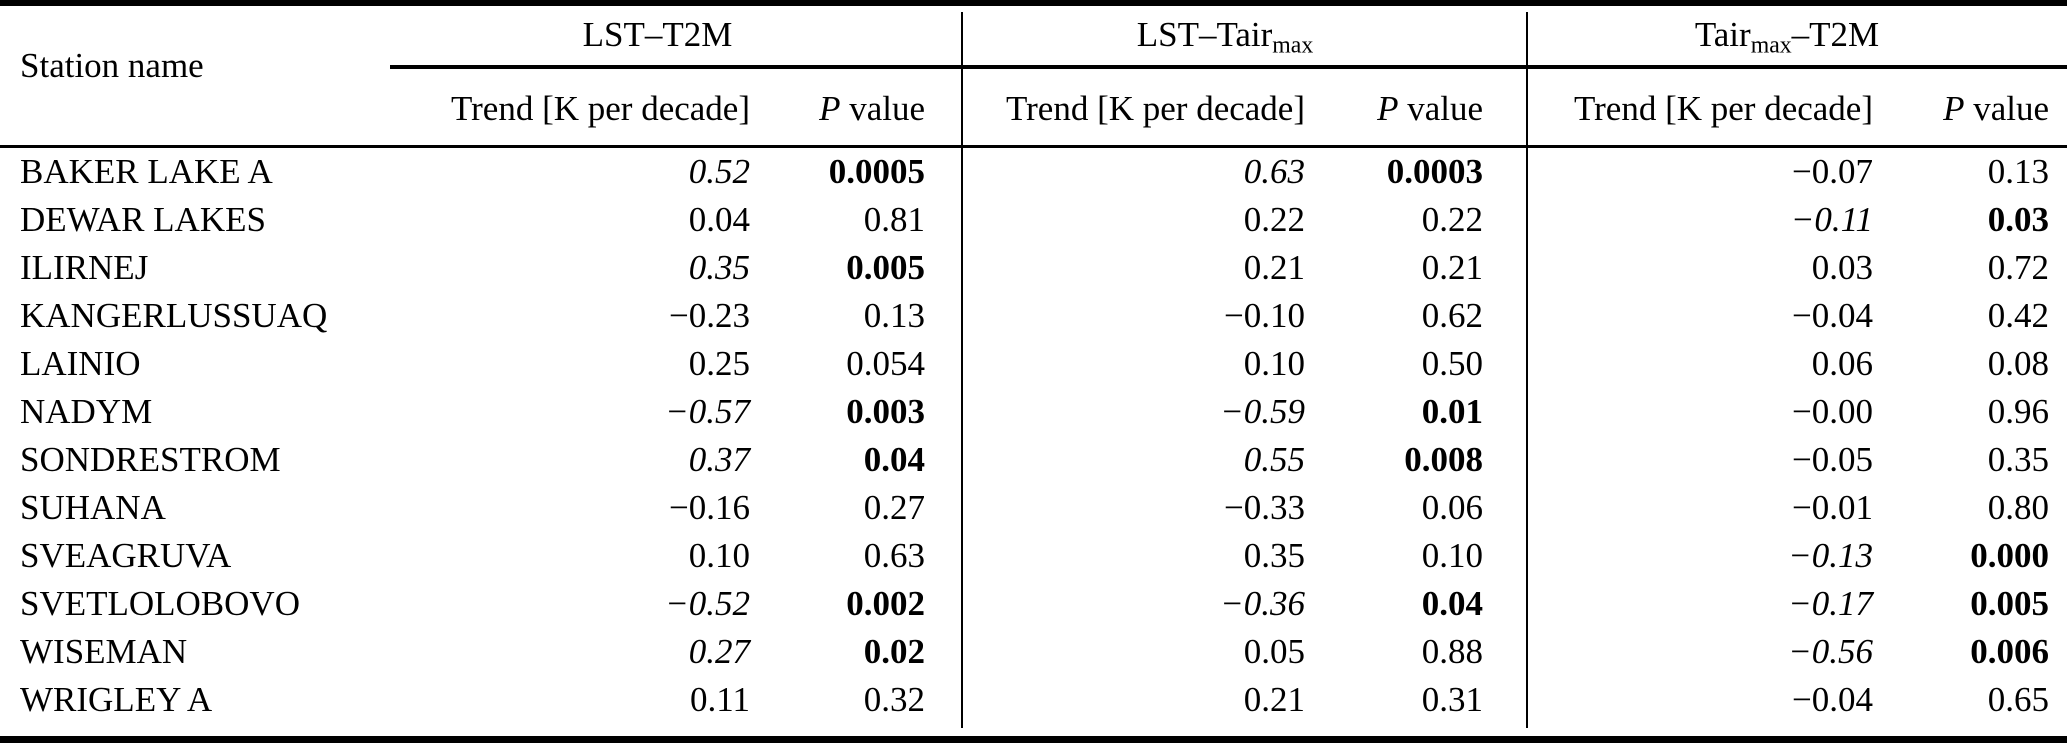  Describe the element at coordinates (1832, 171) in the screenshot. I see `trend-value: −0.07` at that location.